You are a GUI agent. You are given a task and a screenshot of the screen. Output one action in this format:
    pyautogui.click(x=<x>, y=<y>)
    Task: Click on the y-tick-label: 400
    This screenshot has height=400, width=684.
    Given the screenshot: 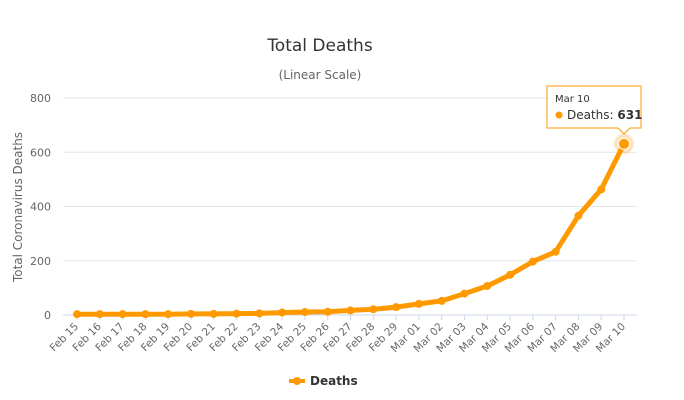 What is the action you would take?
    pyautogui.click(x=40, y=207)
    